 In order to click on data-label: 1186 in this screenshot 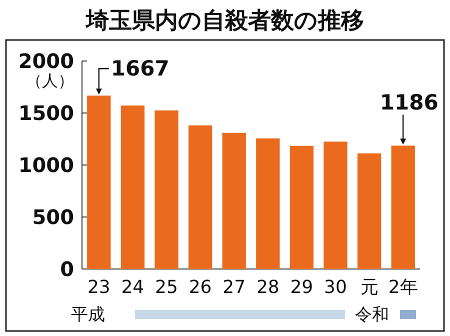, I will do `click(409, 102)`.